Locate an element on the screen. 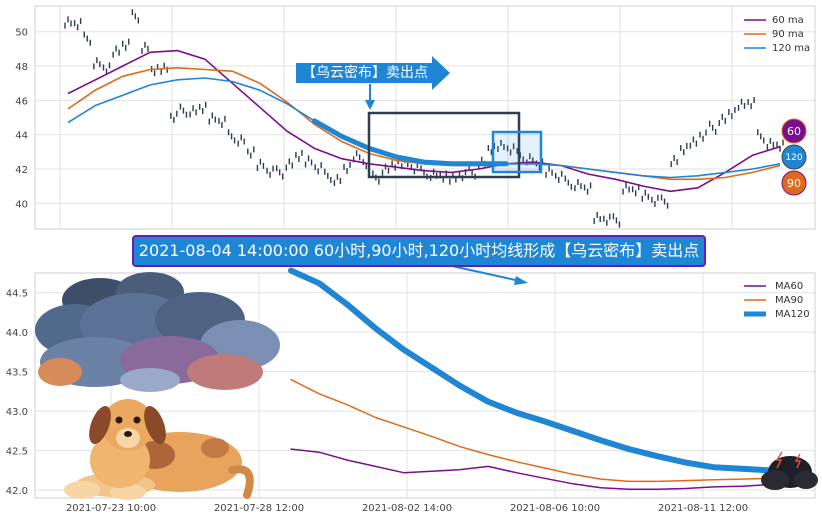 The image size is (822, 520). bottom-legend-120: MA120 is located at coordinates (792, 314).